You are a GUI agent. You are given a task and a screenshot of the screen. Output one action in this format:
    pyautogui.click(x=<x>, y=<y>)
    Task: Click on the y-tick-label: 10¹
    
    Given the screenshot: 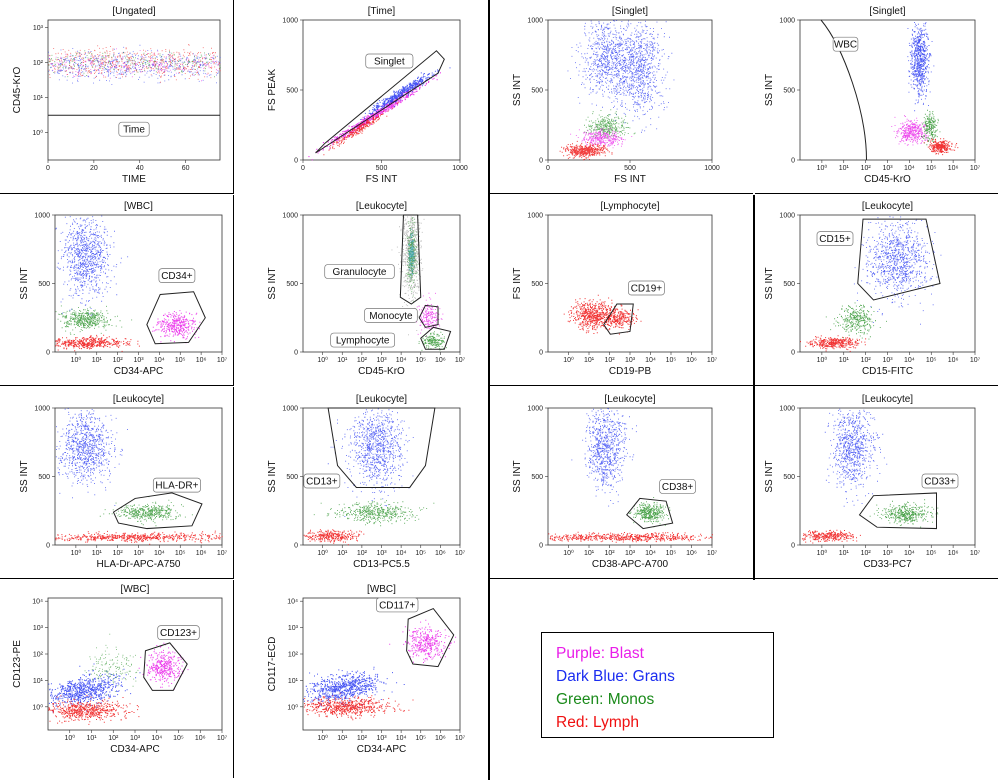 What is the action you would take?
    pyautogui.click(x=293, y=681)
    